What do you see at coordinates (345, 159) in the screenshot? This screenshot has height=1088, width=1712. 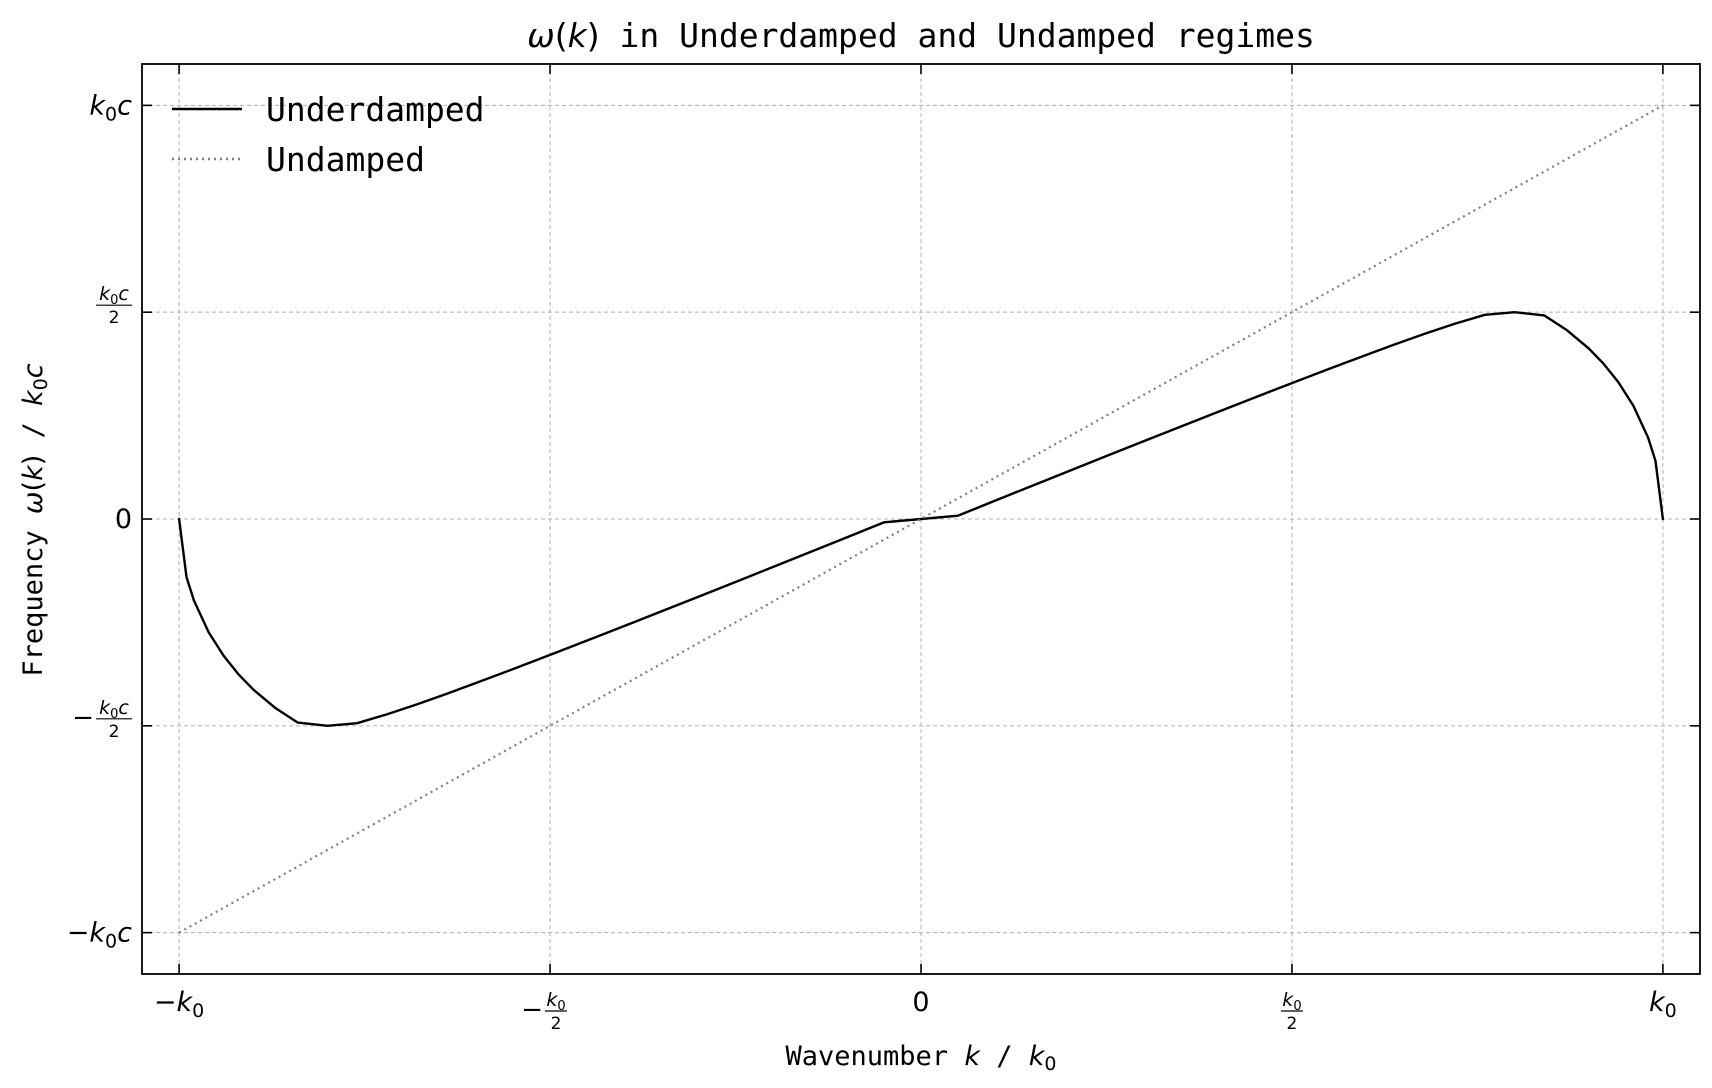 I see `legend-label-undamped: Undamped` at bounding box center [345, 159].